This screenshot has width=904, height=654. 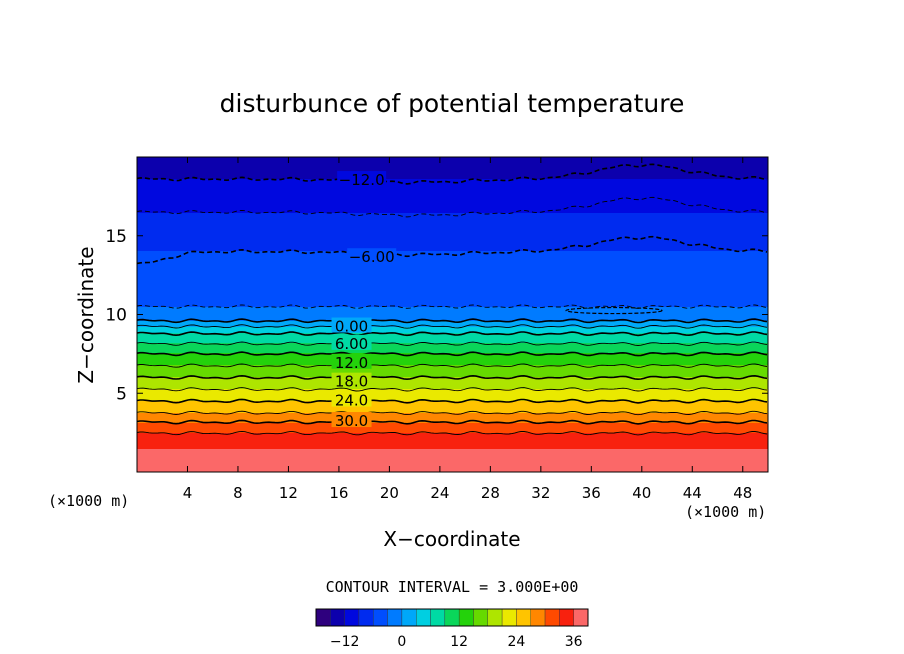 I want to click on colorbar-tick-label: 36, so click(x=574, y=642).